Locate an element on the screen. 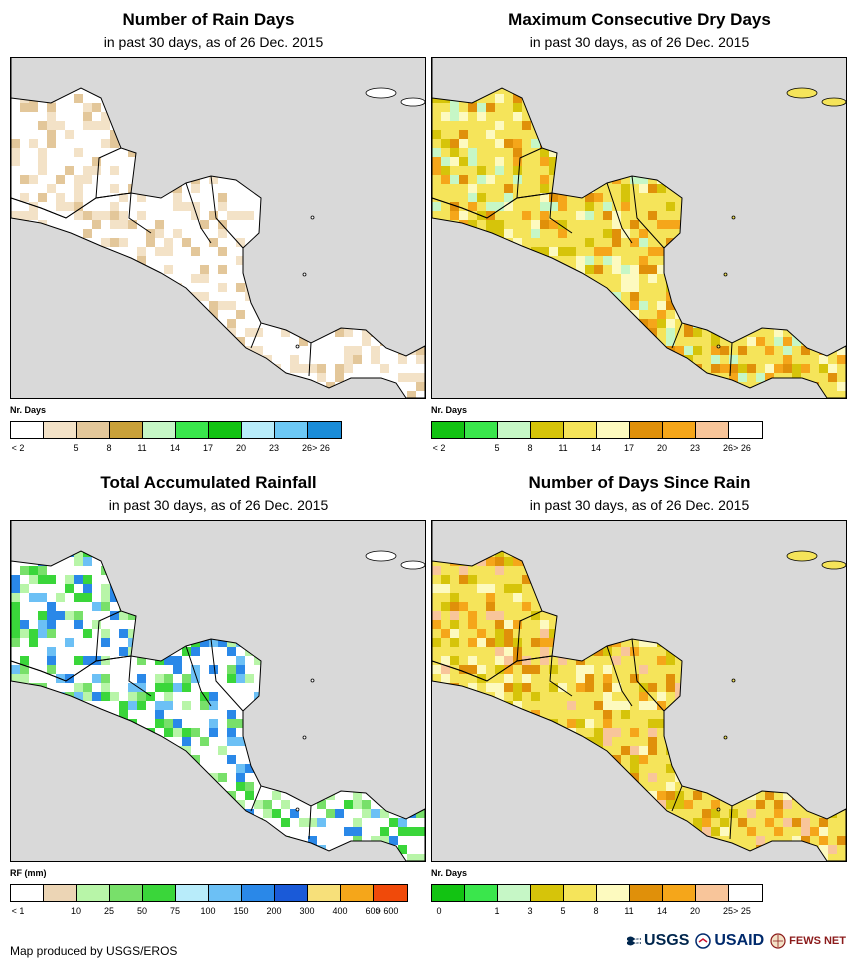  usgs-logo: USGS is located at coordinates (658, 941).